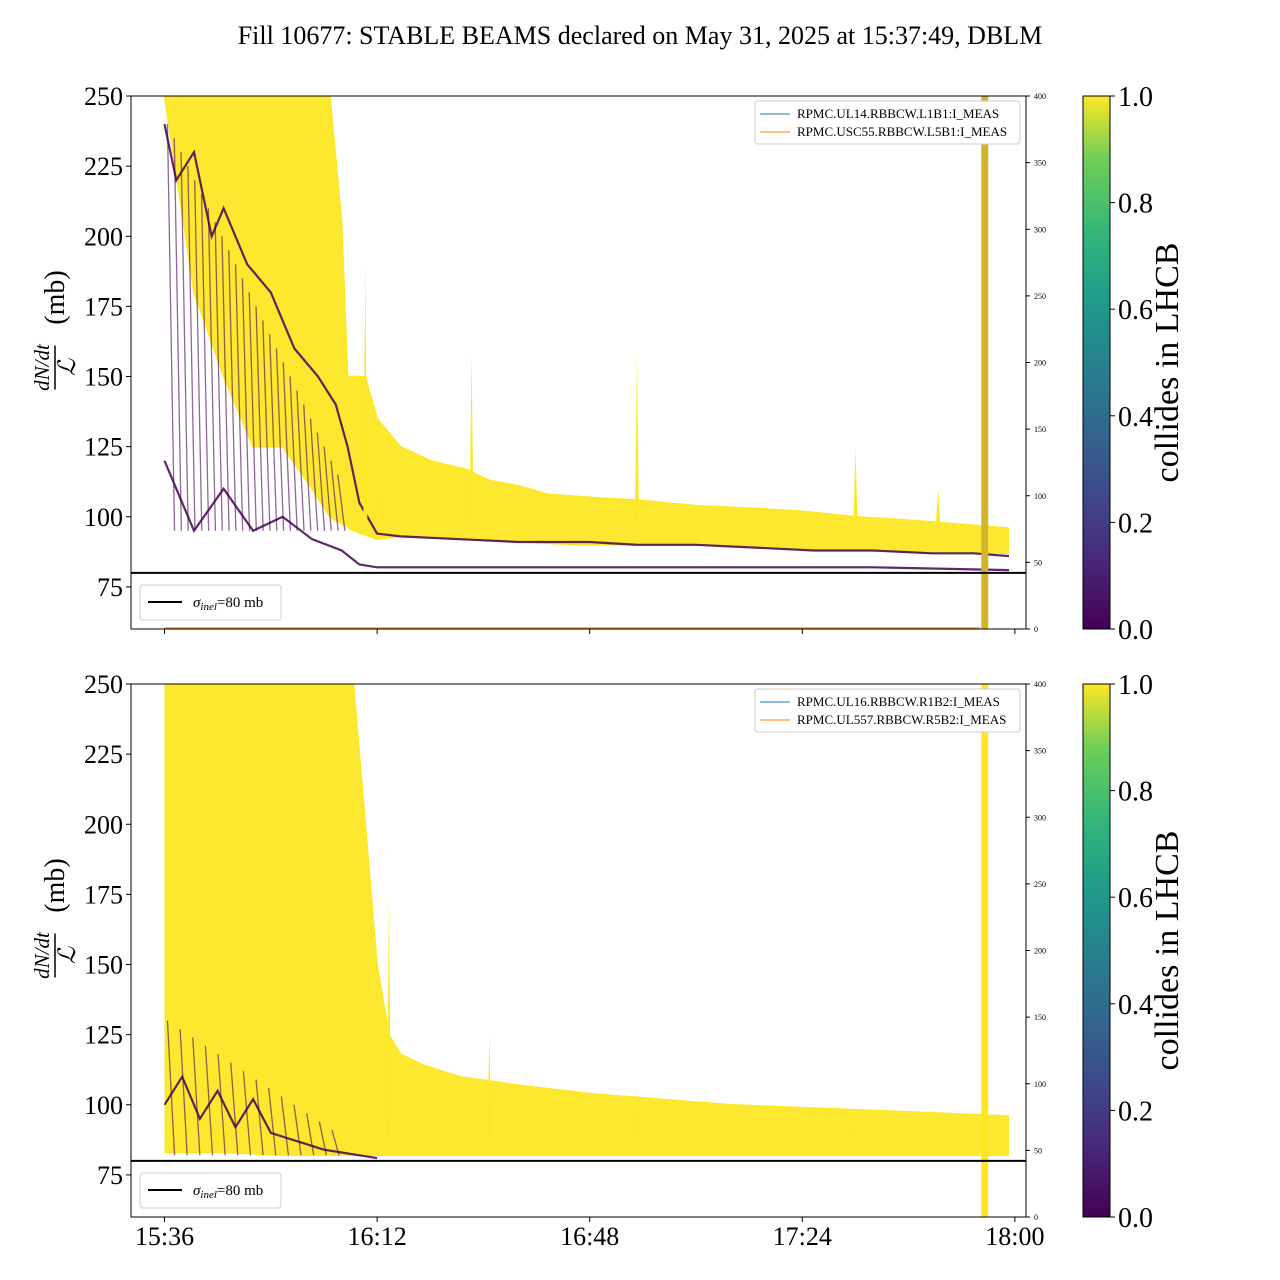  I want to click on ytick-label: 225, so click(103, 166).